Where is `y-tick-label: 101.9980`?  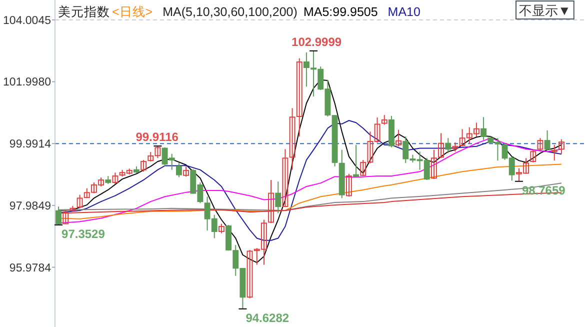
y-tick-label: 101.9980 is located at coordinates (27, 82).